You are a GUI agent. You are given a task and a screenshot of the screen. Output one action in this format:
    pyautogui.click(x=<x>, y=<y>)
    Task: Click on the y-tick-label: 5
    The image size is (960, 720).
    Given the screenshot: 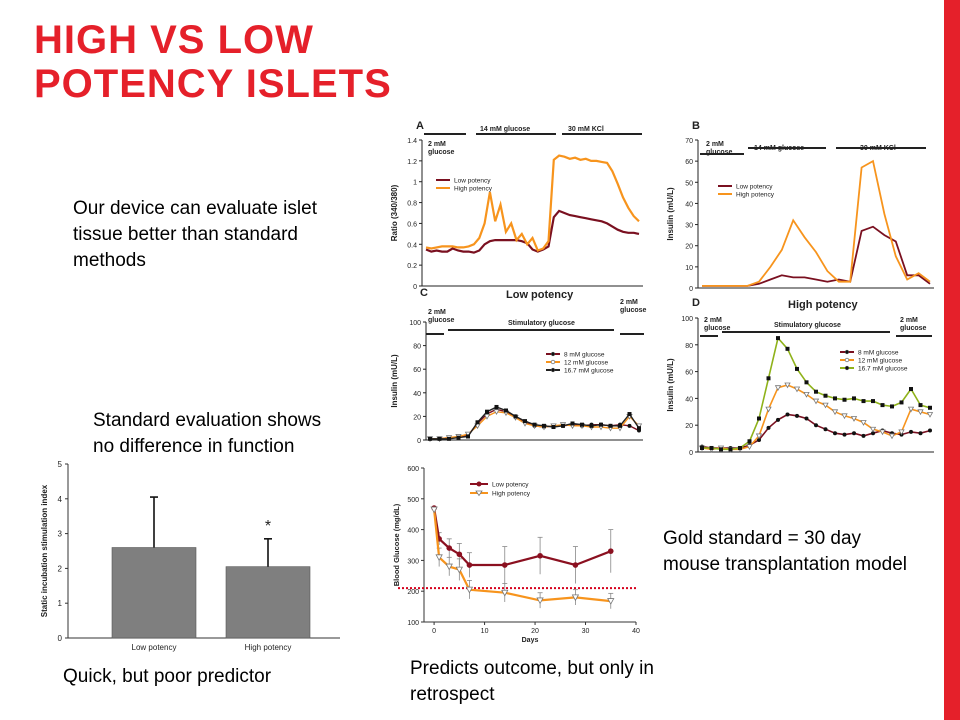 What is the action you would take?
    pyautogui.click(x=60, y=464)
    